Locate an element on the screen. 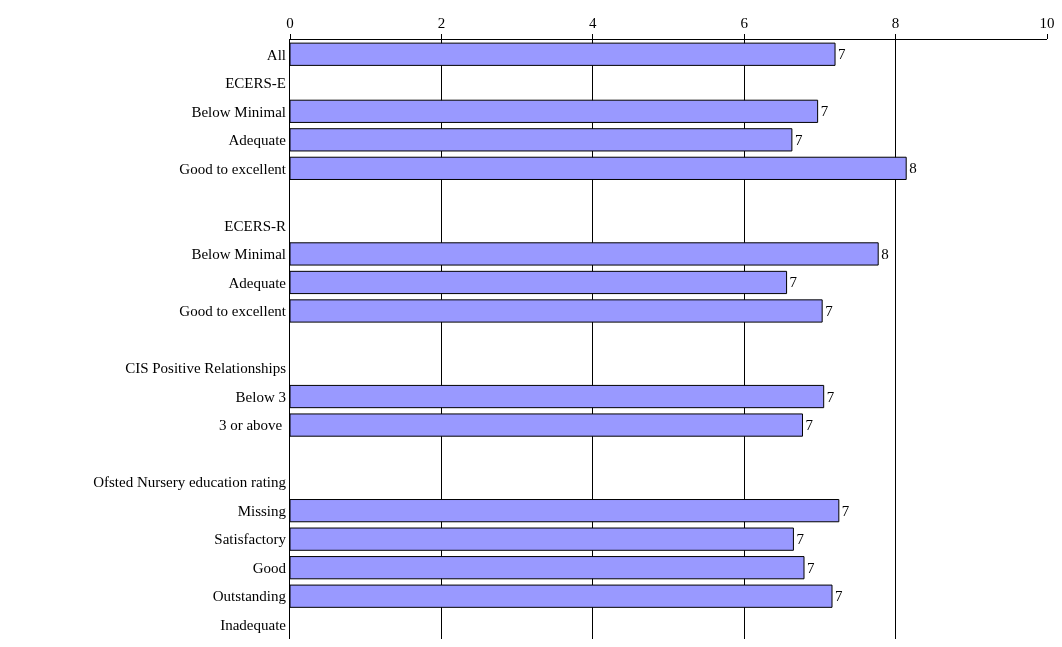 The height and width of the screenshot is (647, 1062). y-tick-label: Missing is located at coordinates (262, 510).